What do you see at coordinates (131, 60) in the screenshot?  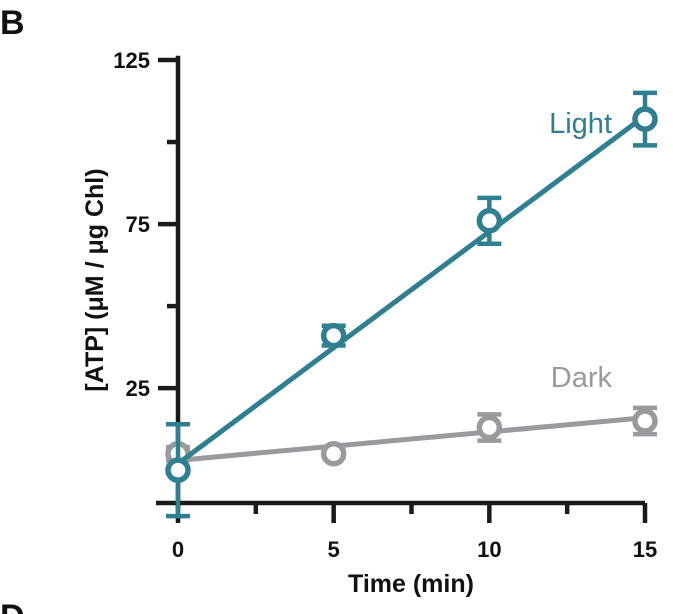 I see `y-tick-label: 125` at bounding box center [131, 60].